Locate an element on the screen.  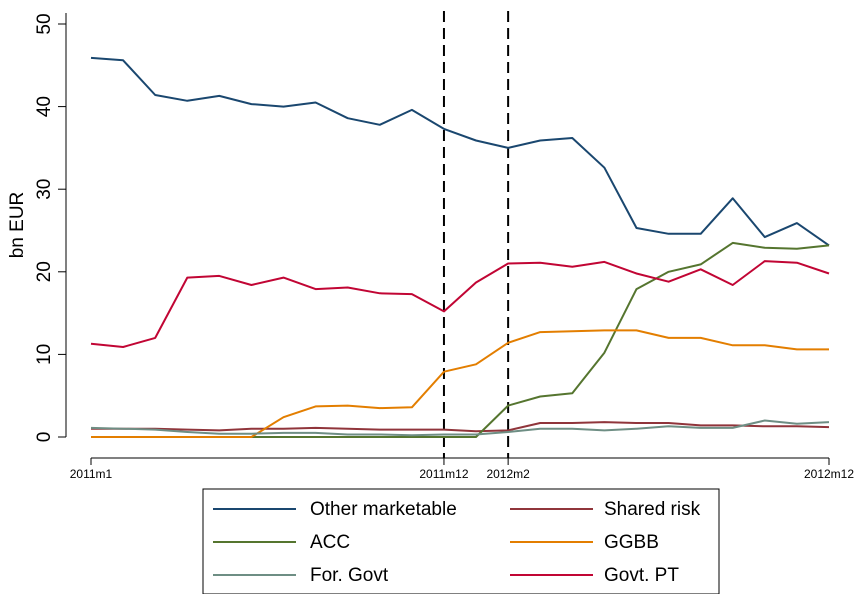
series-line-for-govt is located at coordinates (460, 428).